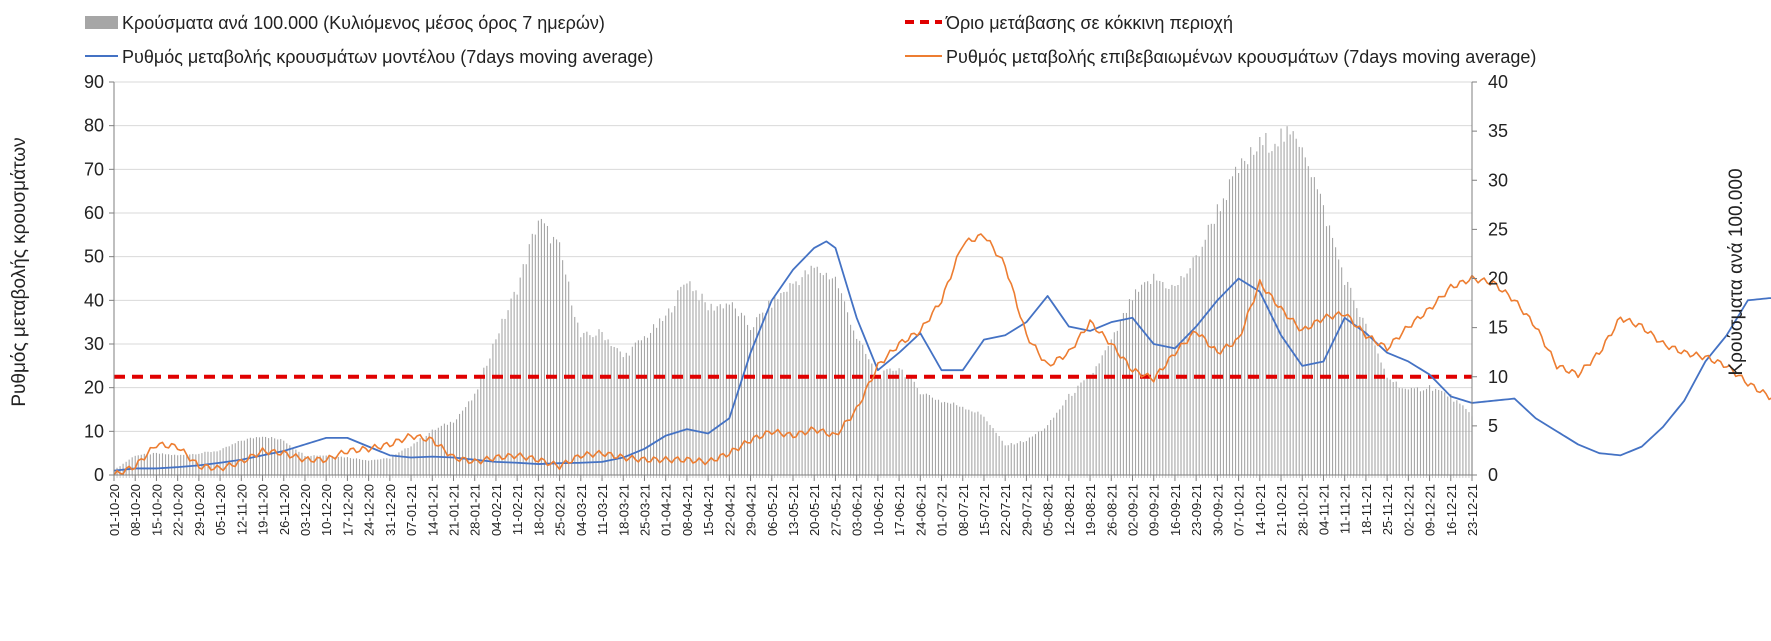  I want to click on x-tick-label: 16-09-21, so click(1175, 510).